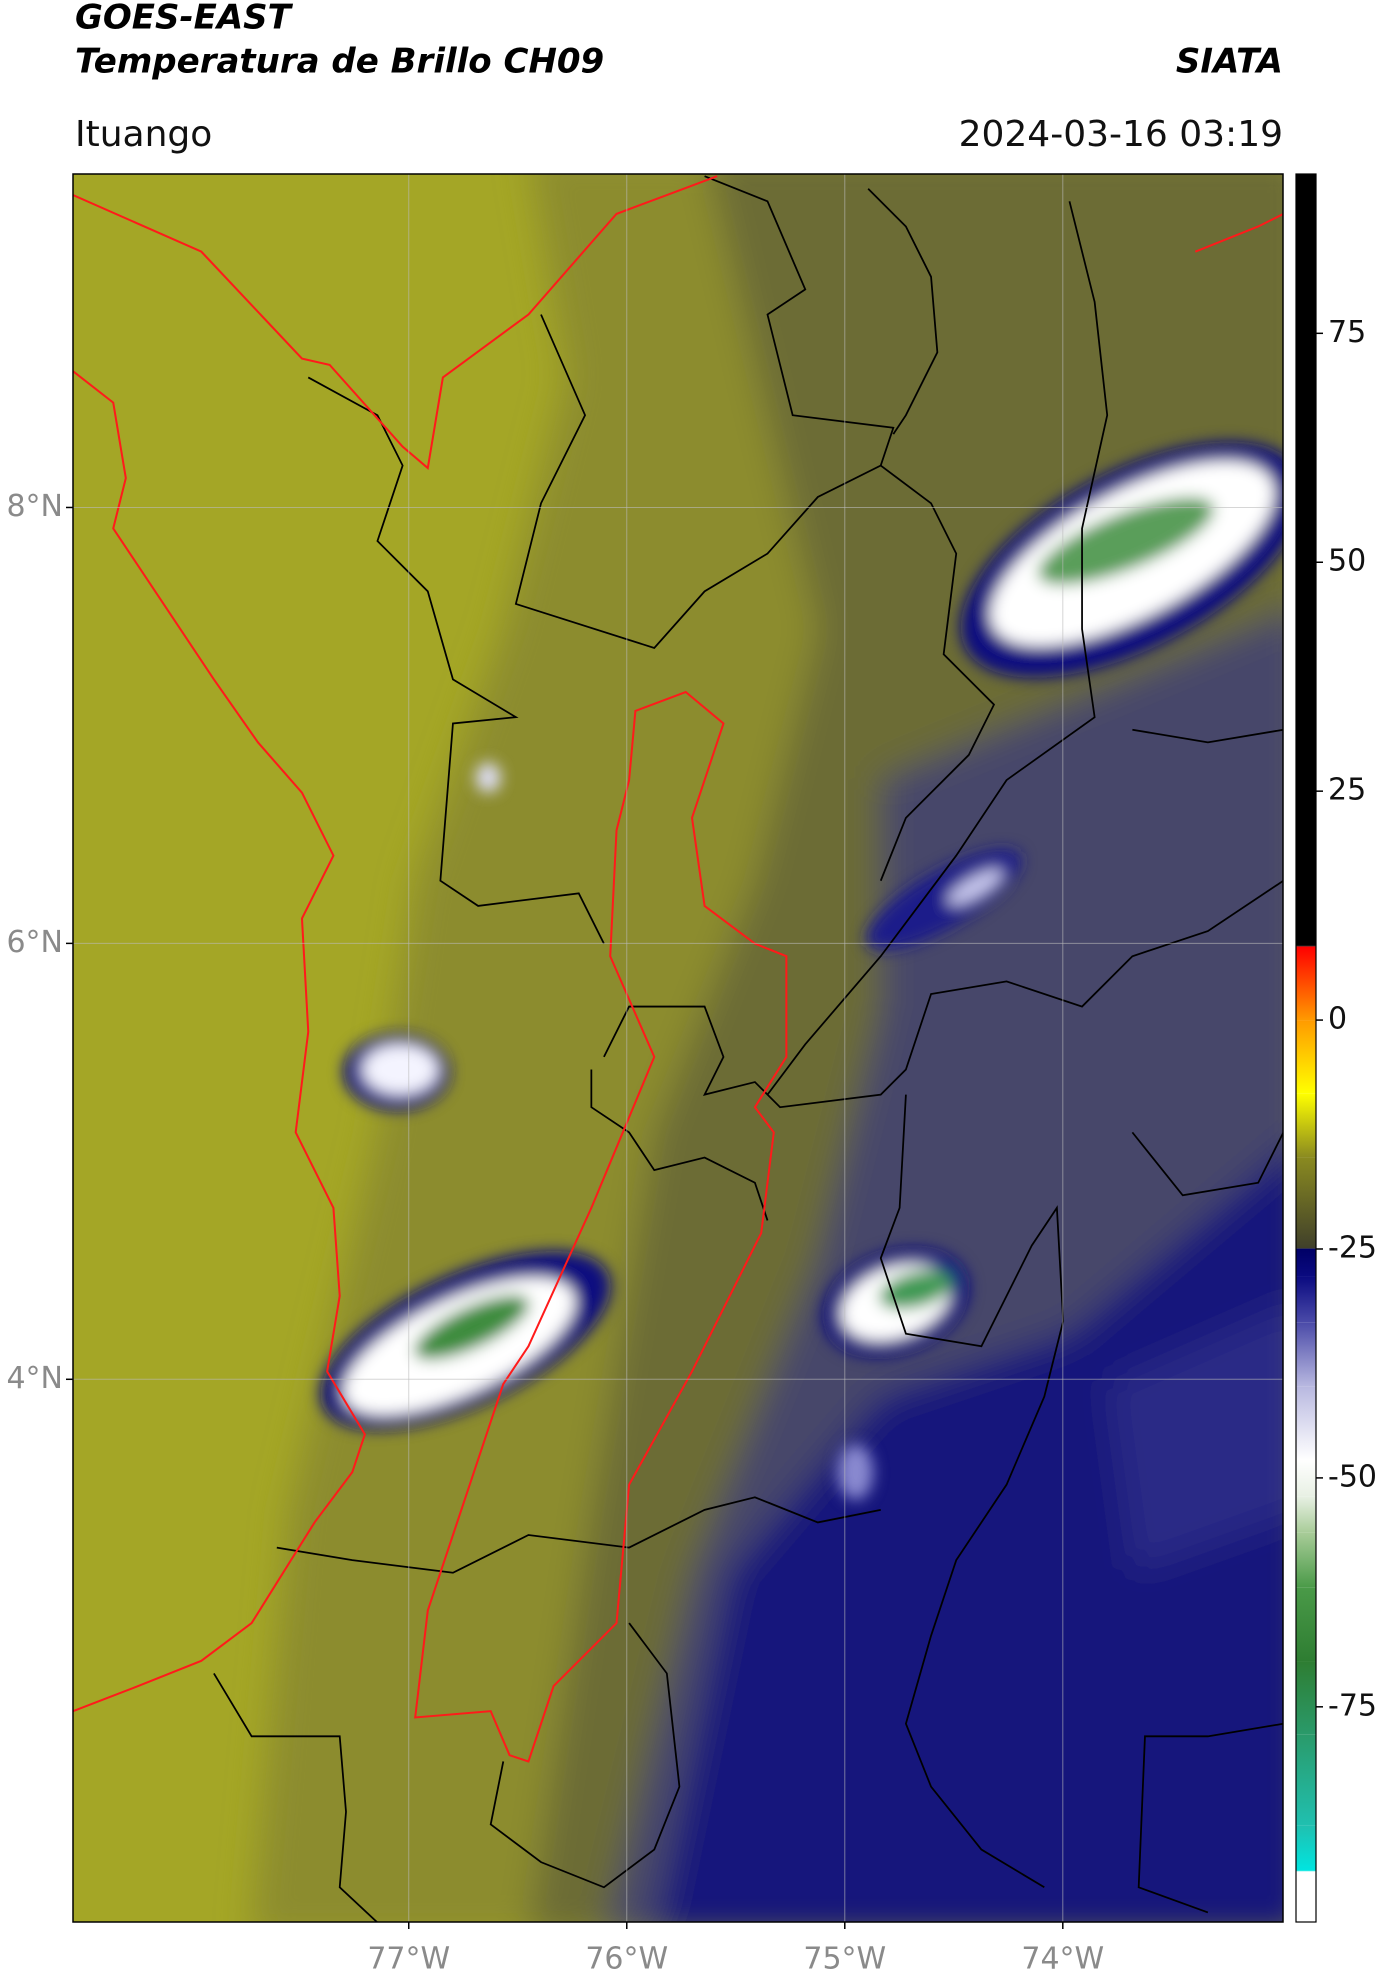 This screenshot has width=1384, height=1985. What do you see at coordinates (1229, 62) in the screenshot?
I see `agency: SIATA` at bounding box center [1229, 62].